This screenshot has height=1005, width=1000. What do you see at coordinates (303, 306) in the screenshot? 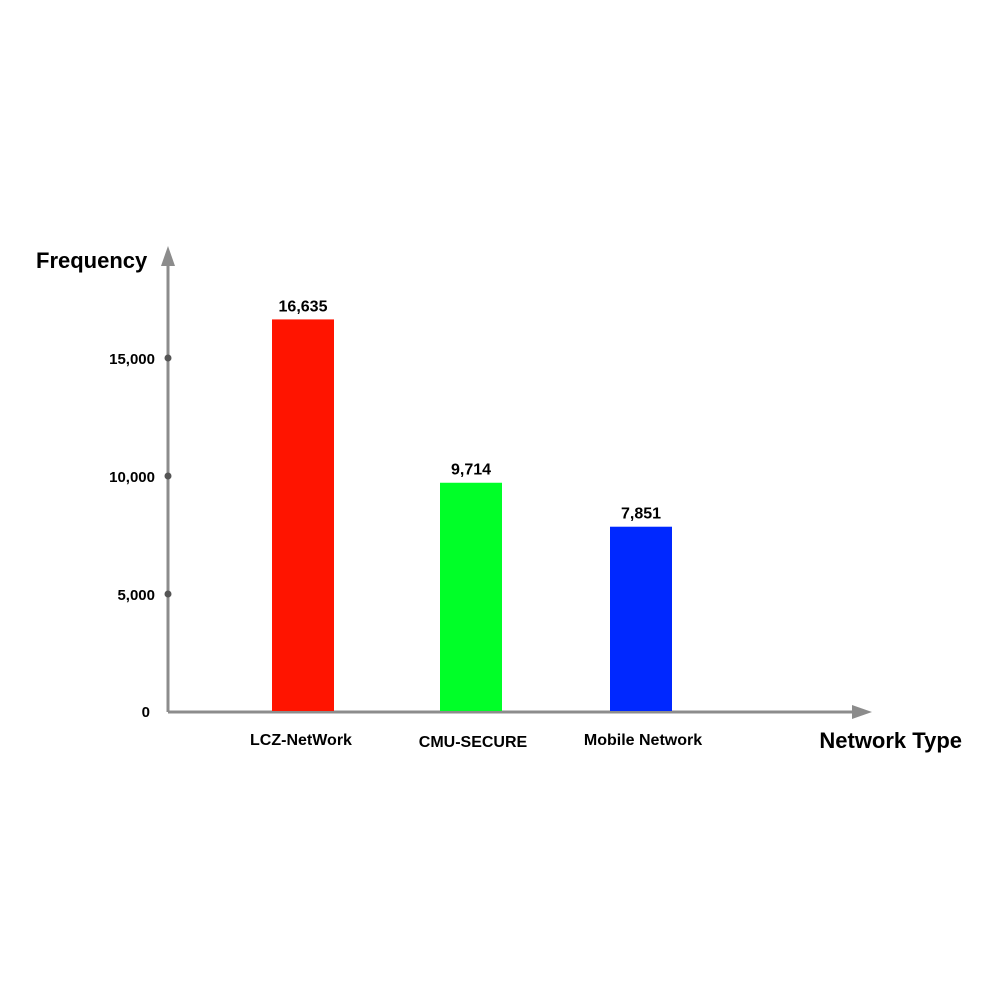
I see `data-label: 16,635` at bounding box center [303, 306].